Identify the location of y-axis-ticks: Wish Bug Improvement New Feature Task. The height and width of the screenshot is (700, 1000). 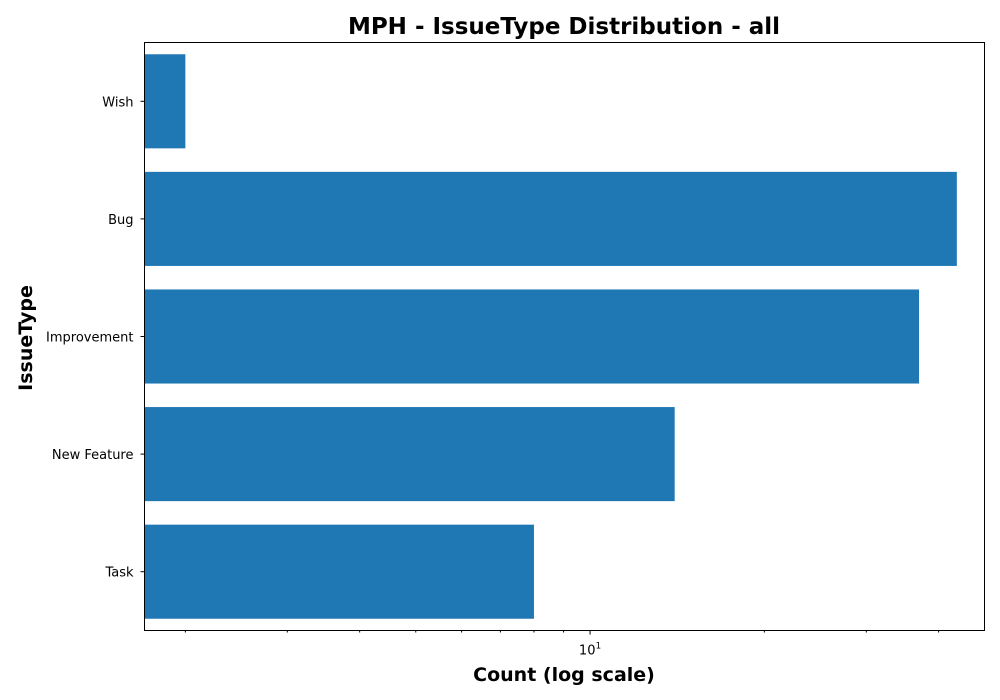
(95, 338).